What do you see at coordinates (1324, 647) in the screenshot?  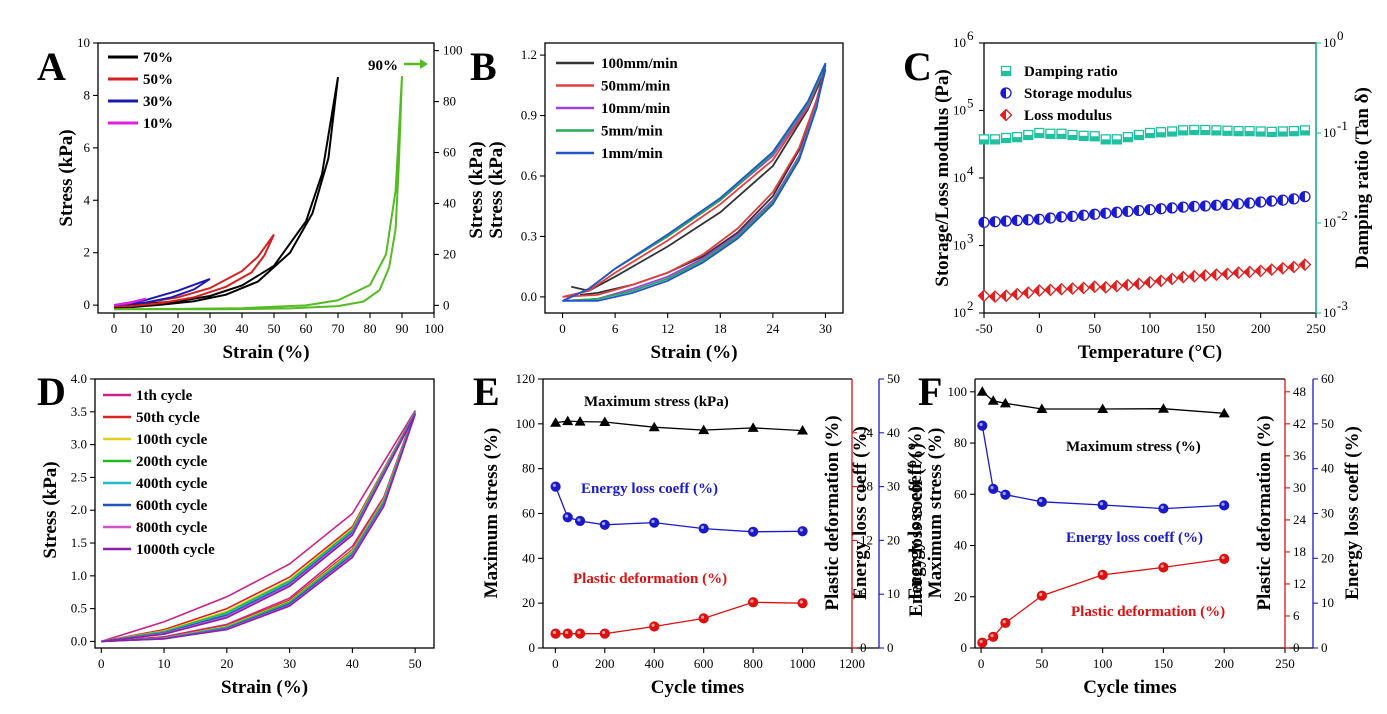 I see `y3-tick-label: 0` at bounding box center [1324, 647].